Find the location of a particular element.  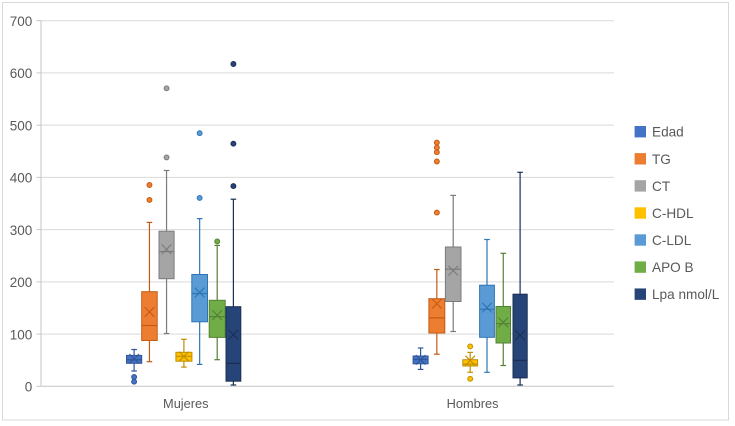

svg-text: 300 is located at coordinates (21, 230).